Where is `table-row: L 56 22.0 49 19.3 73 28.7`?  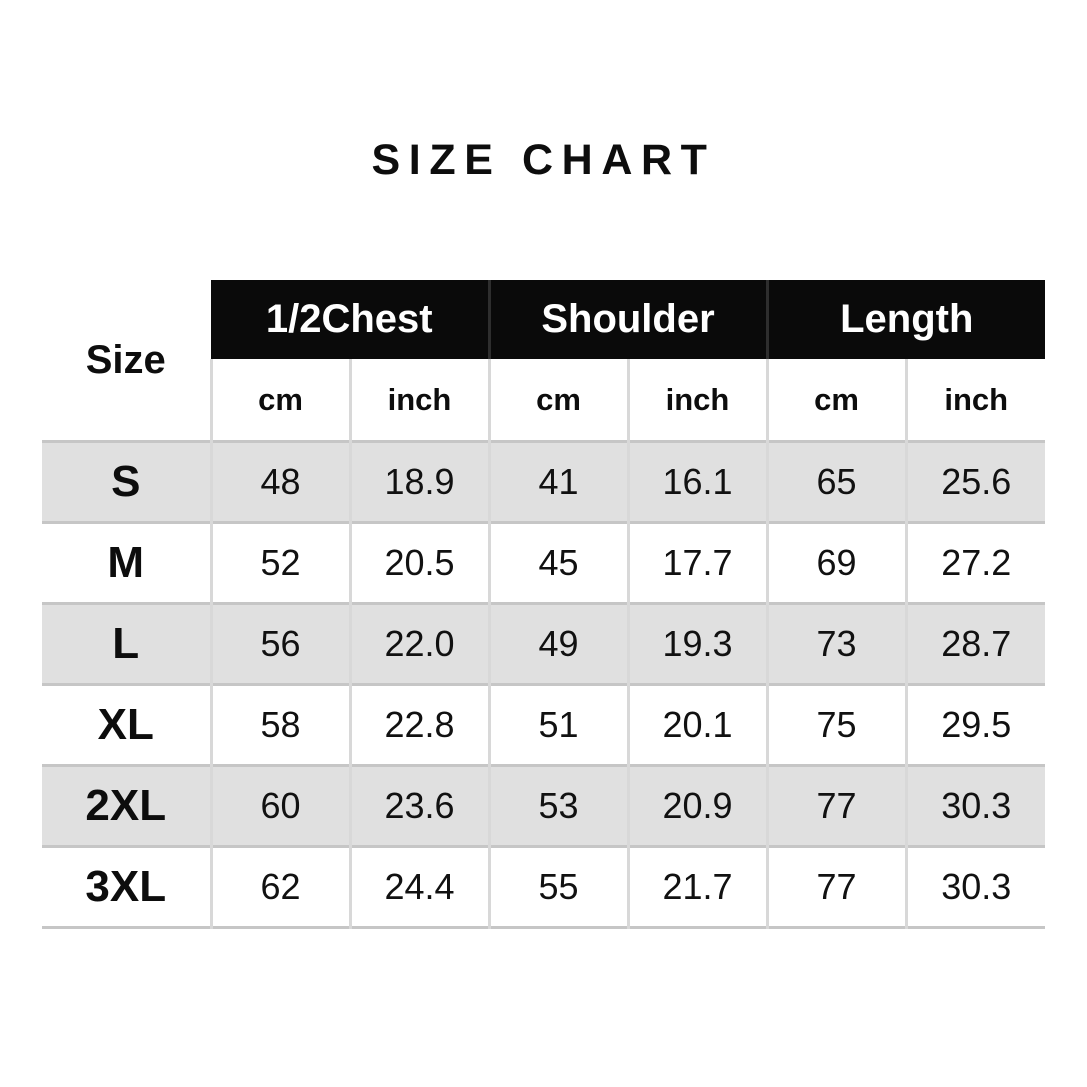 table-row: L 56 22.0 49 19.3 73 28.7 is located at coordinates (543, 644).